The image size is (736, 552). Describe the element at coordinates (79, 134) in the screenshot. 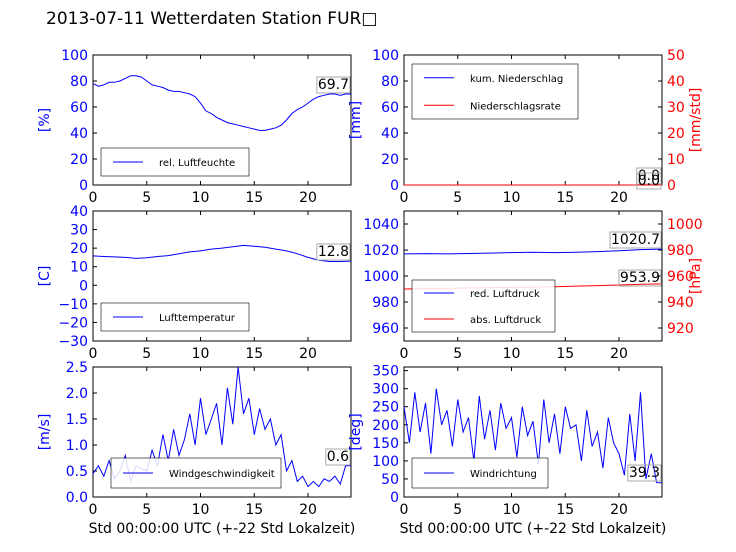

I see `humidity-y-tick-label: 40` at that location.